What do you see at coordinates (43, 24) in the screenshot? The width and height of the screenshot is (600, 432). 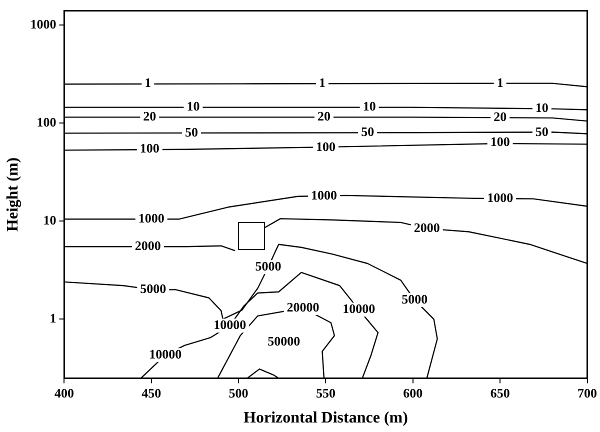 I see `y-tick-label: 1000` at bounding box center [43, 24].